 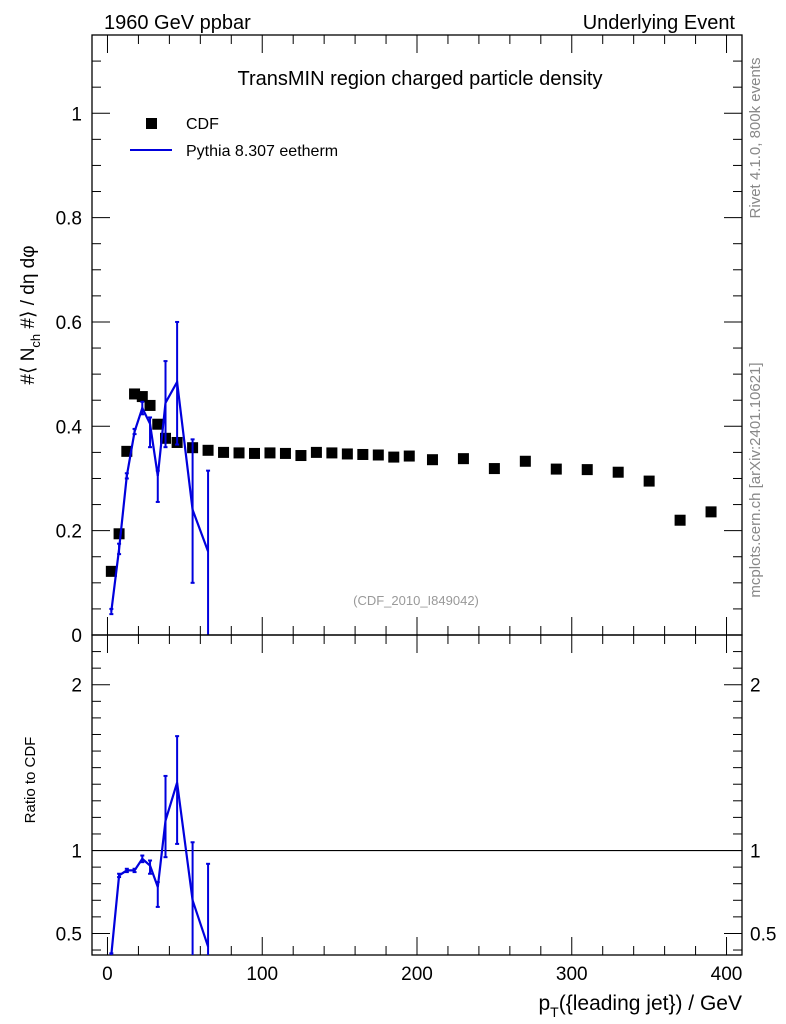 What do you see at coordinates (69, 934) in the screenshot?
I see `ratio-y-tick-label: 0.5` at bounding box center [69, 934].